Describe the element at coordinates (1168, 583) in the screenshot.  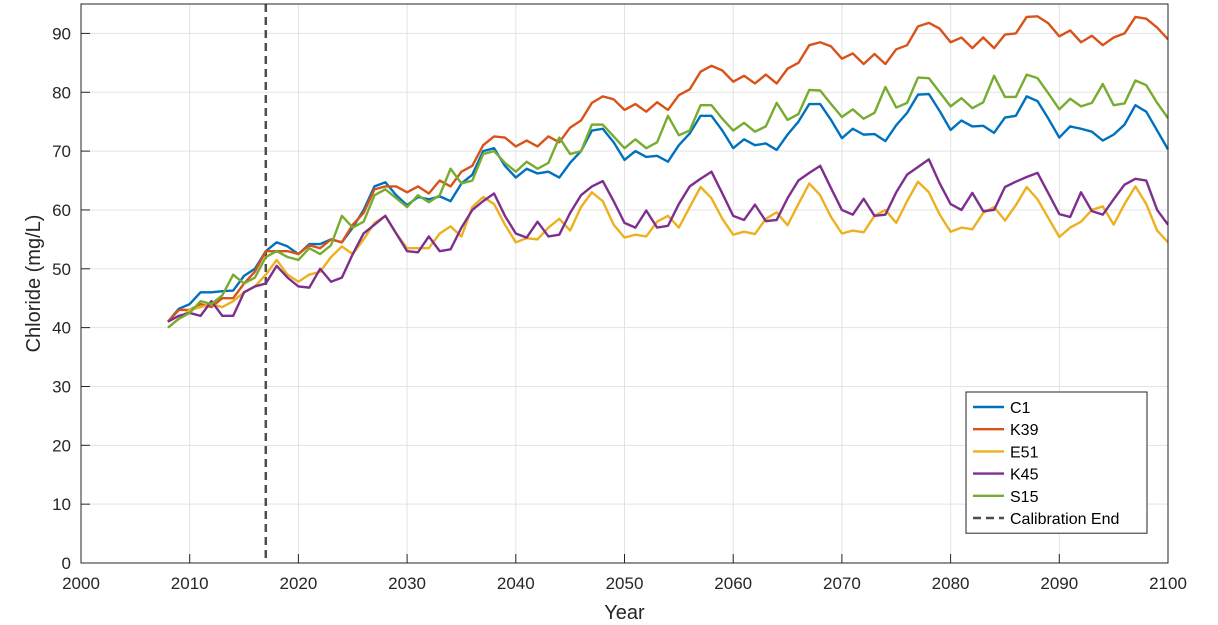
I see `x-tick-label: 2100` at that location.